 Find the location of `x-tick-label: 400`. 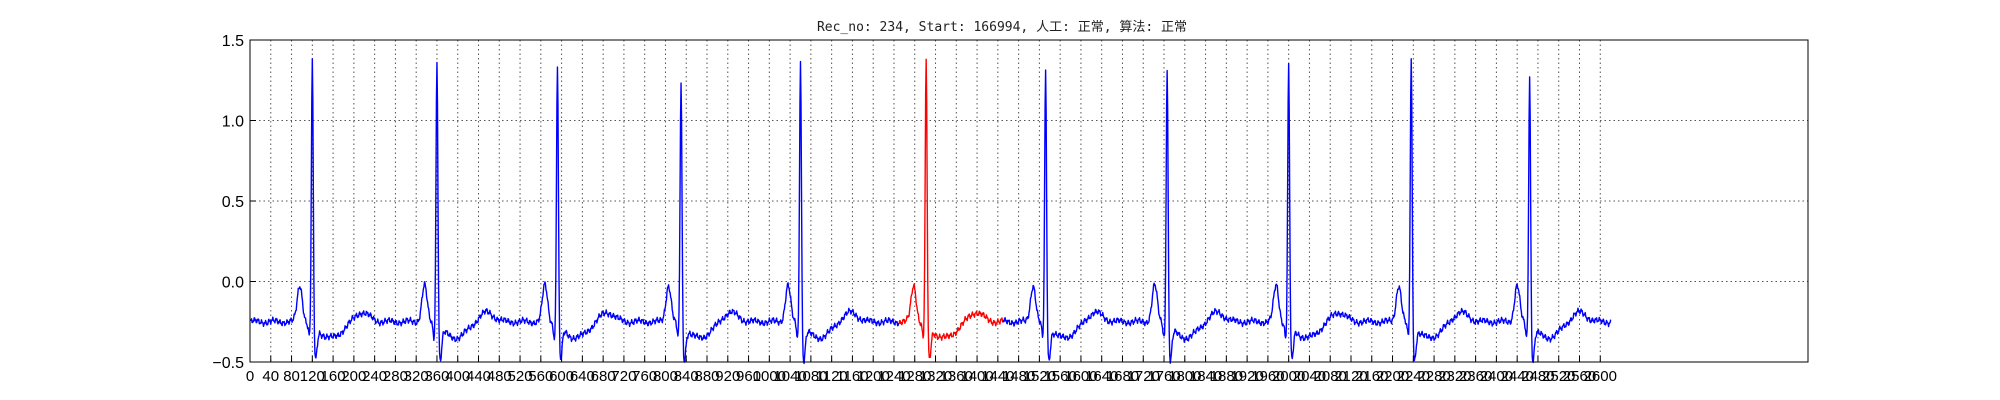

x-tick-label: 400 is located at coordinates (457, 376).